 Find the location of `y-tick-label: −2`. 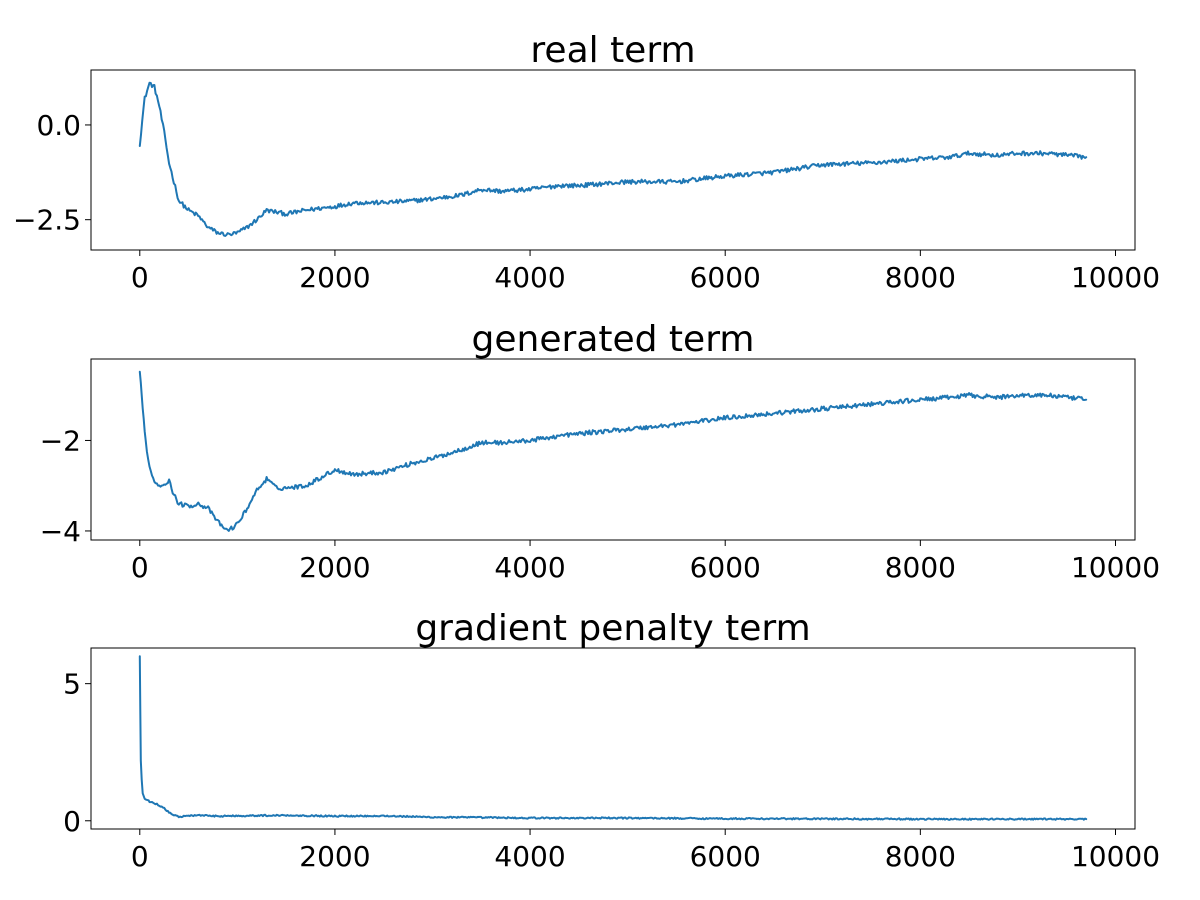

y-tick-label: −2 is located at coordinates (60, 440).